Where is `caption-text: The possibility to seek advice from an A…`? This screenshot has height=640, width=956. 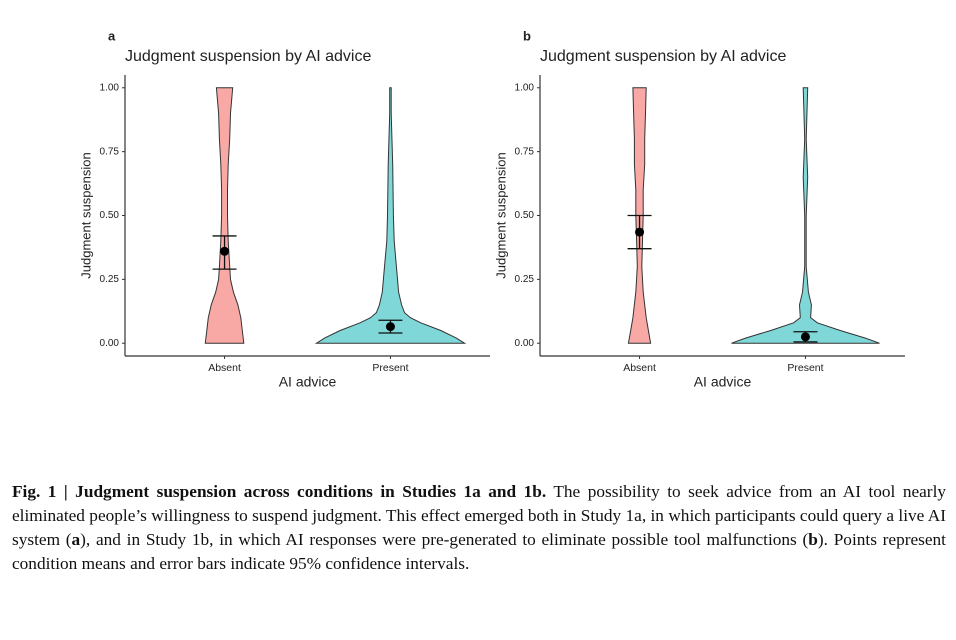 caption-text: The possibility to seek advice from an A… is located at coordinates (479, 515).